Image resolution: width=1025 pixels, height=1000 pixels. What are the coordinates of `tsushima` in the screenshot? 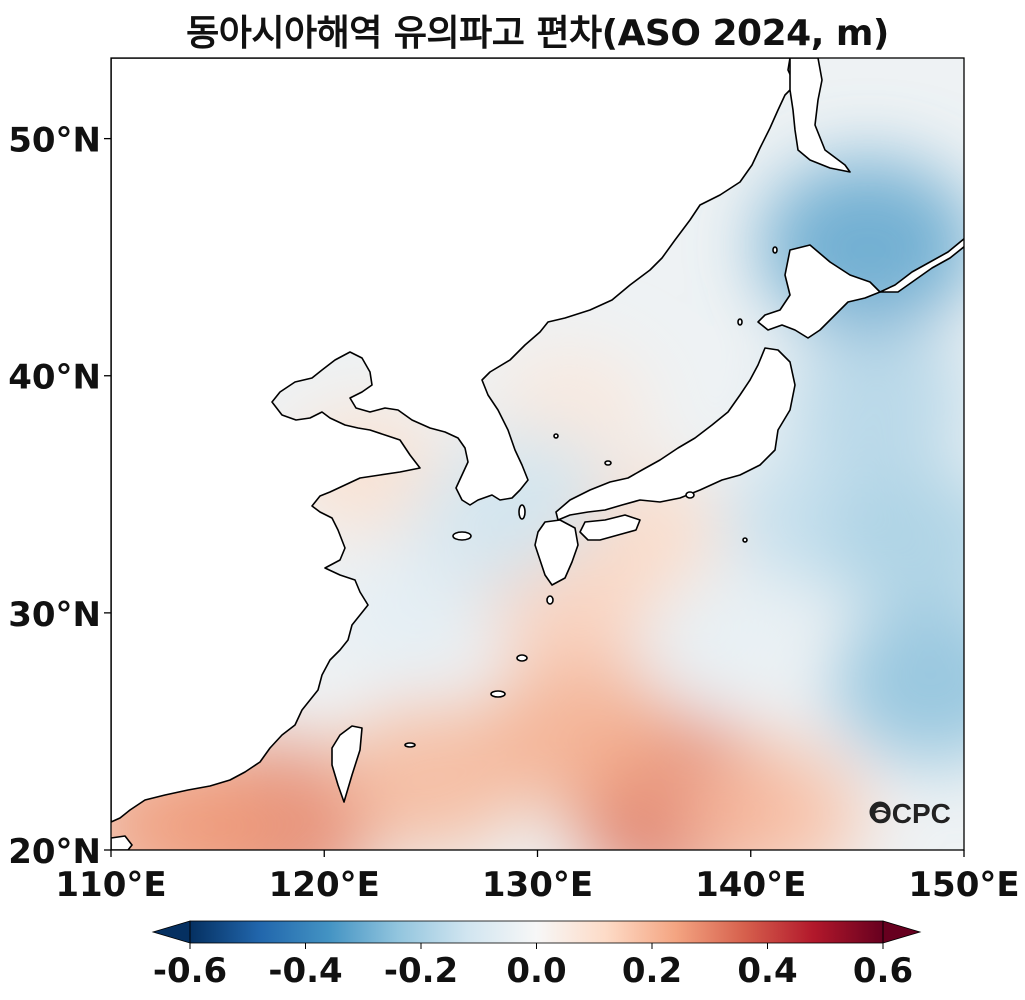 It's located at (522, 512).